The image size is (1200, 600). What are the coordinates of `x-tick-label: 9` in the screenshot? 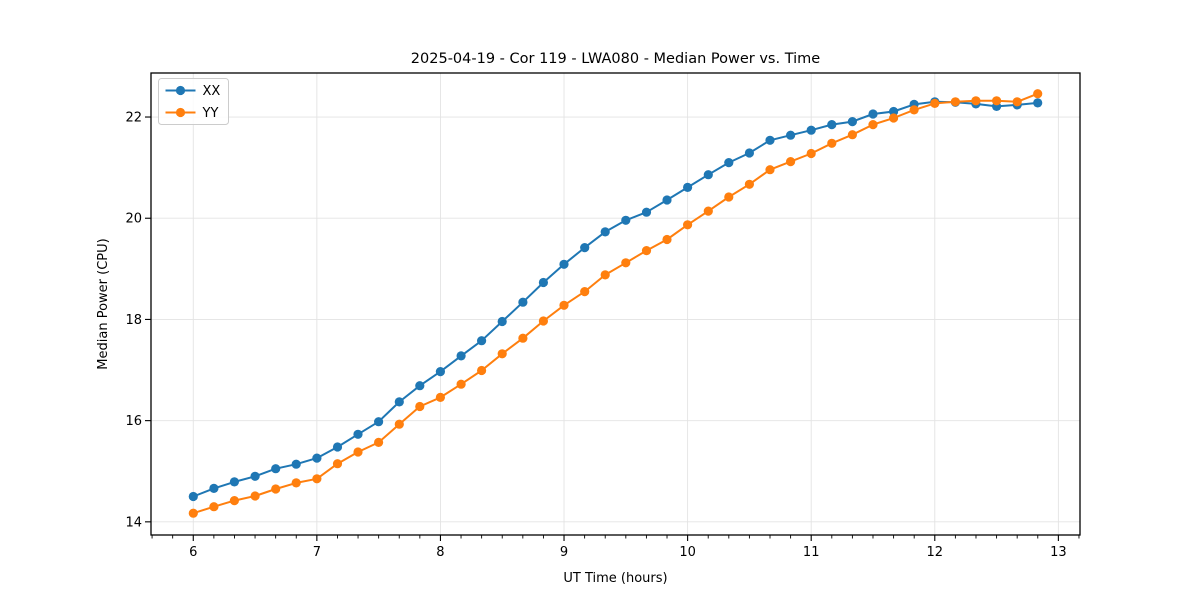 It's located at (564, 552).